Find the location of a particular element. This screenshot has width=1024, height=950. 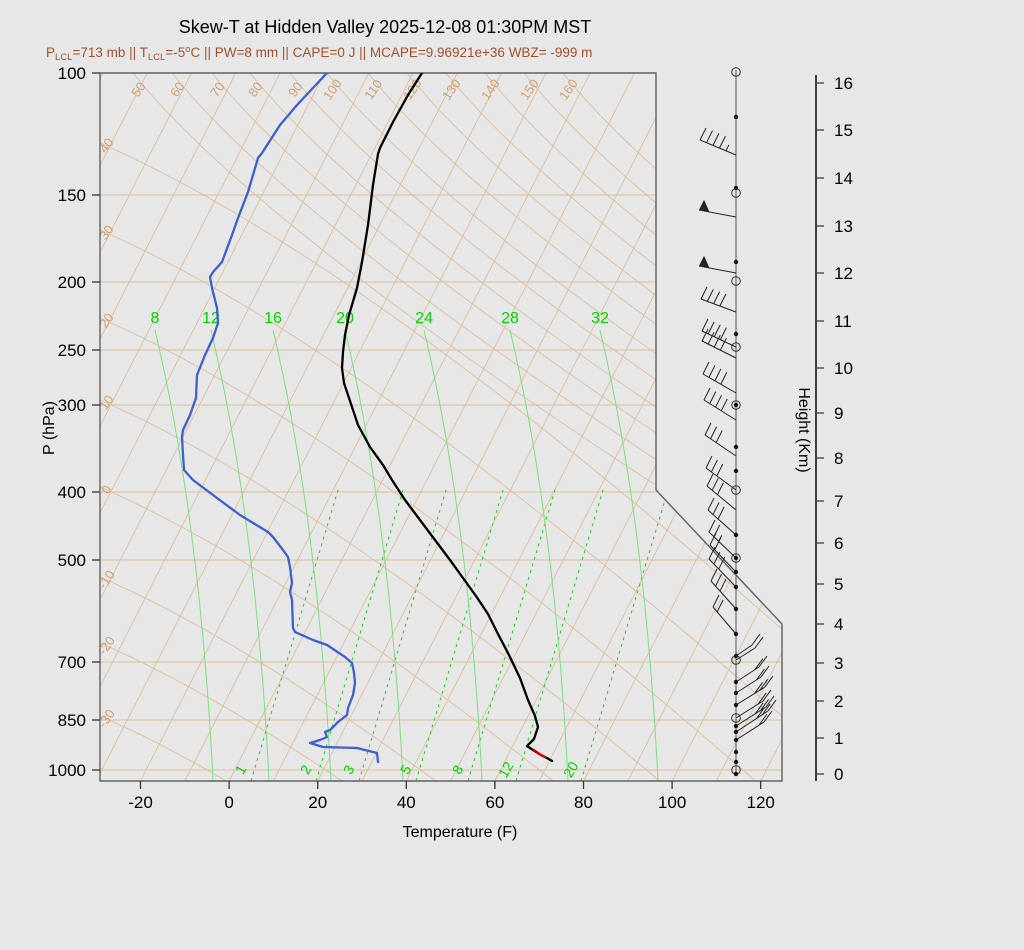

temperature-tick-label: -20 is located at coordinates (140, 802).